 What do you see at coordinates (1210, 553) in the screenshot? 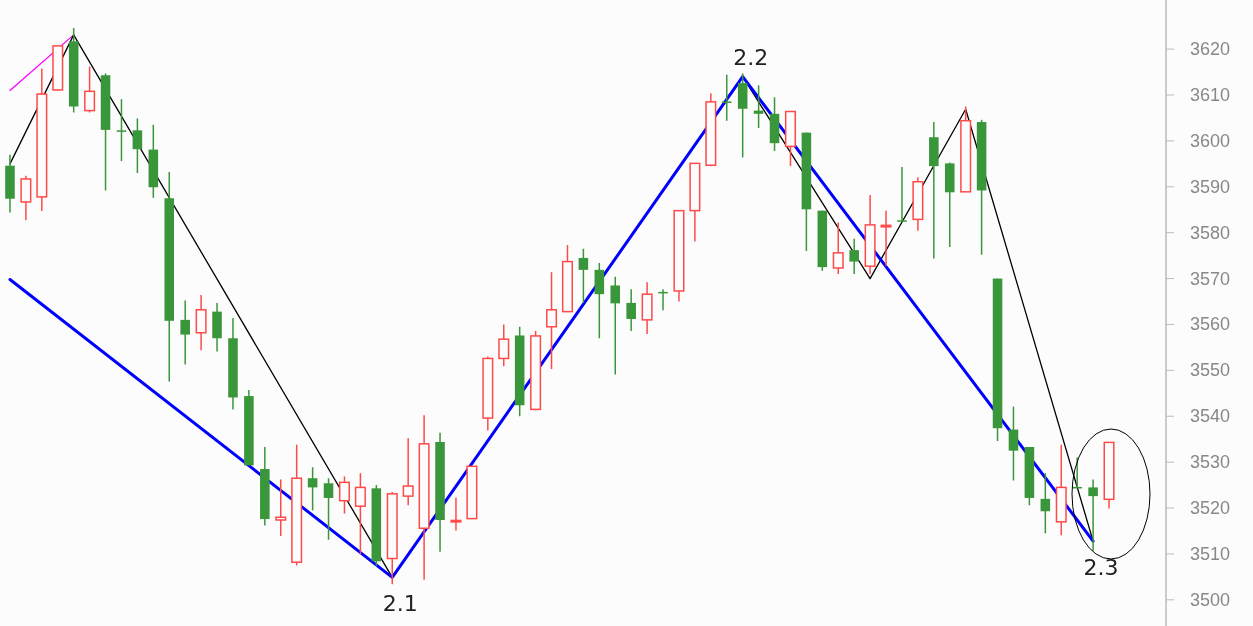
I see `y-tick-label: 3510` at bounding box center [1210, 553].